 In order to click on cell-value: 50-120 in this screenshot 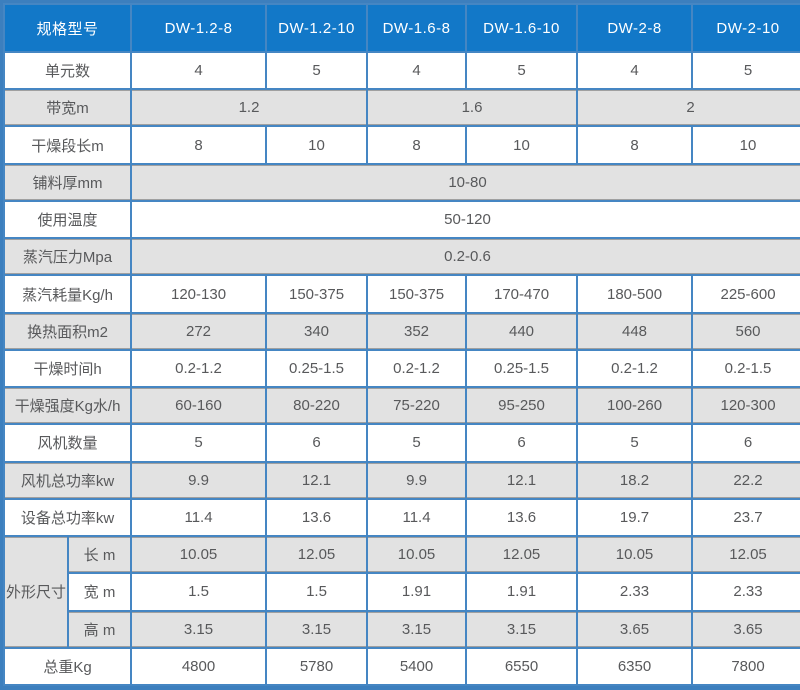, I will do `click(465, 219)`.